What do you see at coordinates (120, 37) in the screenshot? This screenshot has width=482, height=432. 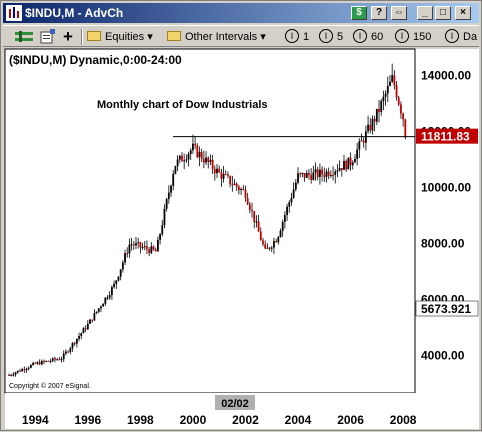 I see `equities-dropdown: Equities ▾` at bounding box center [120, 37].